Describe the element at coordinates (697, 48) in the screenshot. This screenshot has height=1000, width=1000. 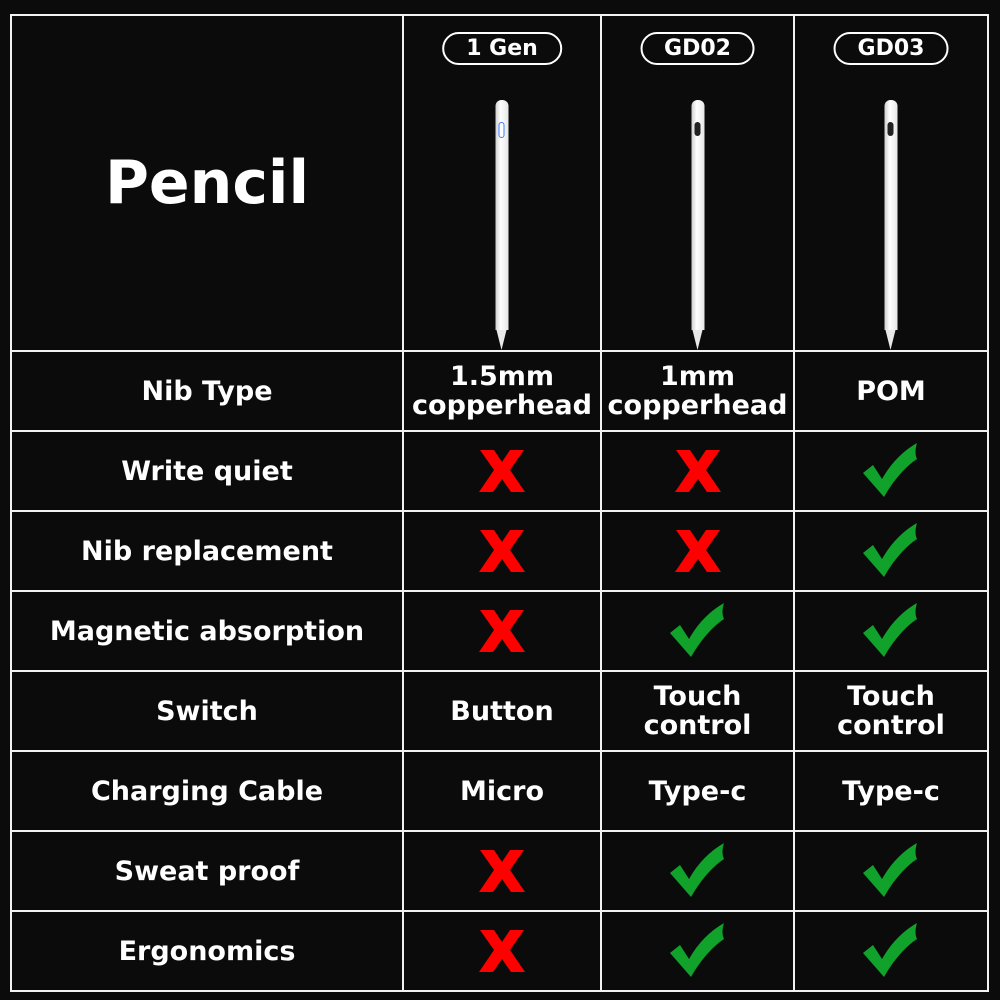
I see `model-label: GD02` at that location.